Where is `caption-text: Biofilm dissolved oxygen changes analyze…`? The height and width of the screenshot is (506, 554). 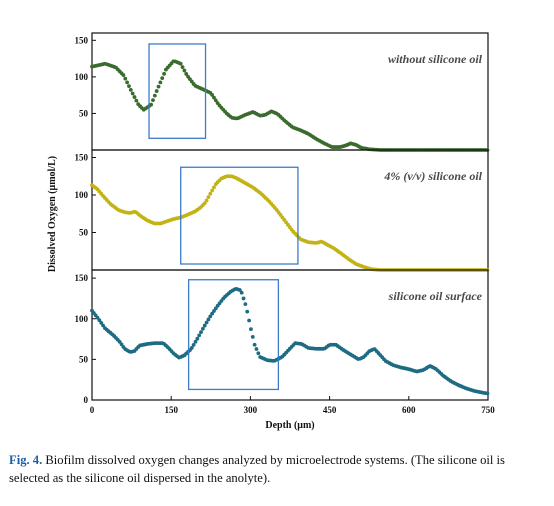 caption-text: Biofilm dissolved oxygen changes analyze… is located at coordinates (257, 469).